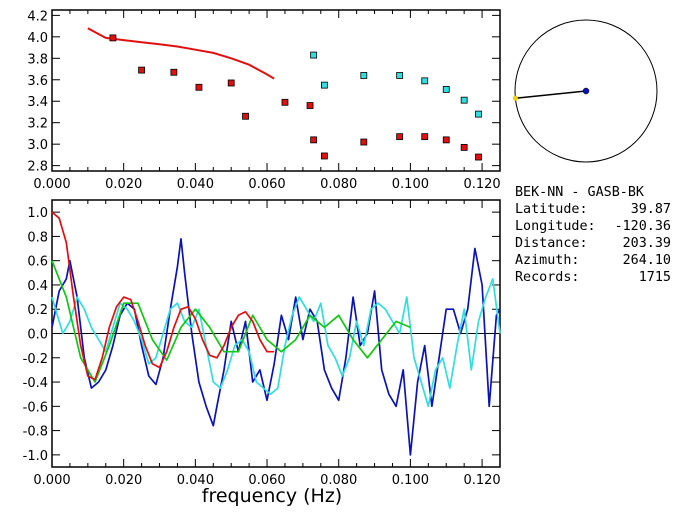 The width and height of the screenshot is (698, 519). What do you see at coordinates (37, 38) in the screenshot?
I see `y-tick-label: 4.0` at bounding box center [37, 38].